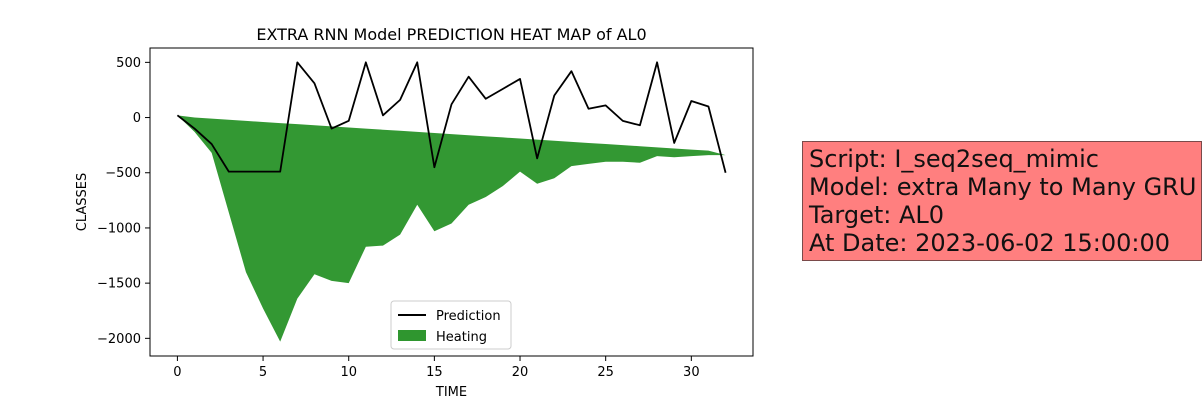 The width and height of the screenshot is (1202, 400). Describe the element at coordinates (520, 372) in the screenshot. I see `x-tick-label: 20` at that location.